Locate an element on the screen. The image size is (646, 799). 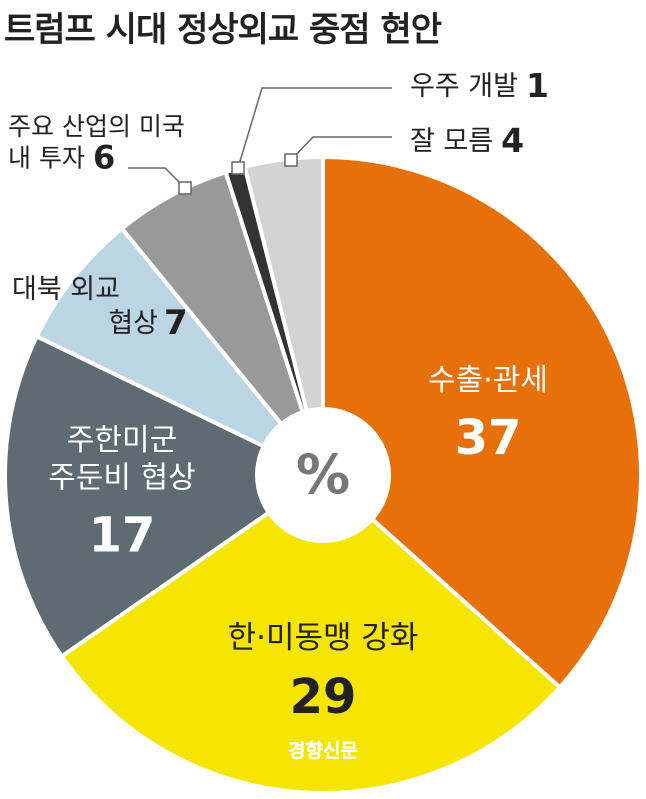
leader-marker-주요-산업의-미국-내-투자 is located at coordinates (185, 188).